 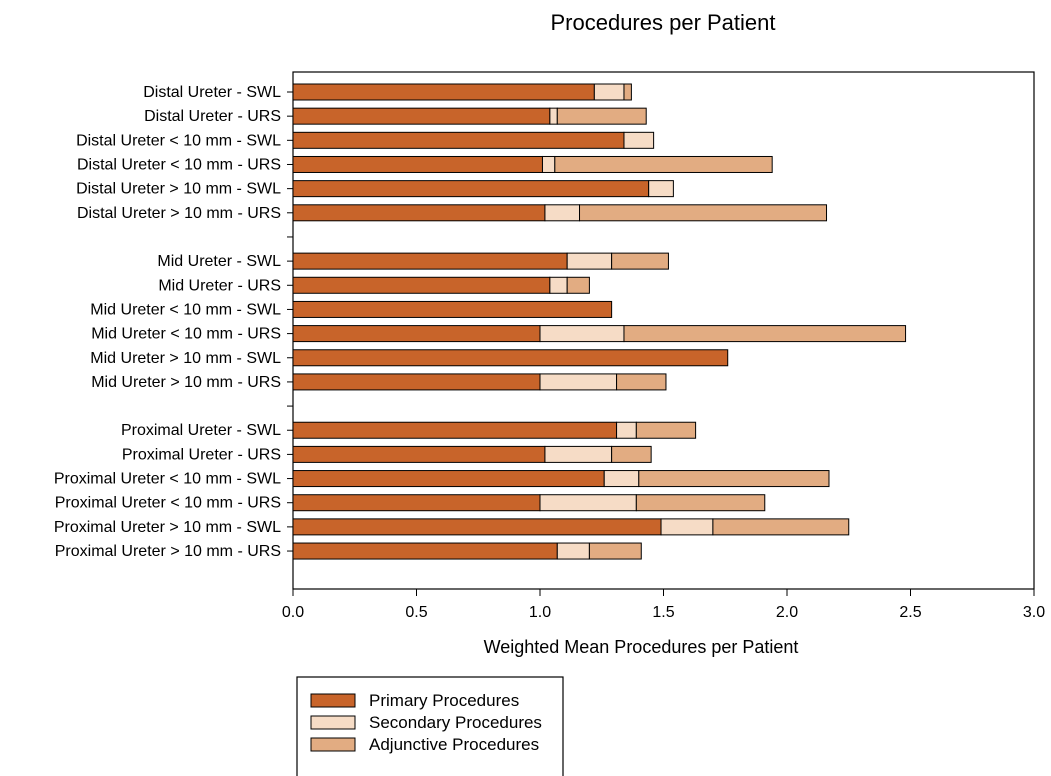 I want to click on category-label: Mid Ureter > 10 mm - URS, so click(x=186, y=382).